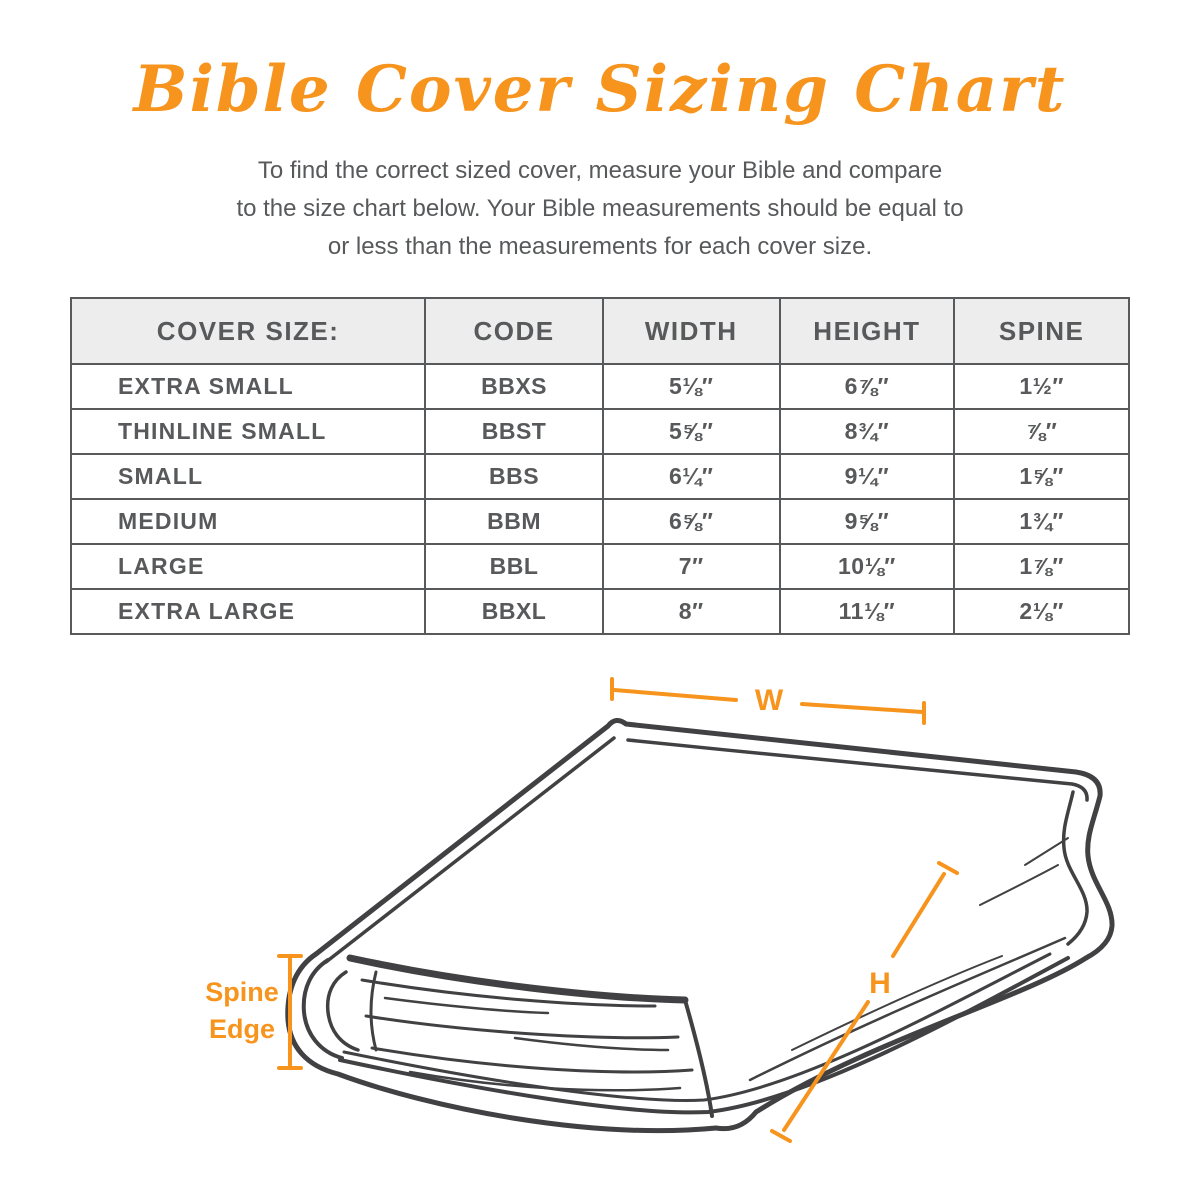 Image resolution: width=1200 pixels, height=1200 pixels. I want to click on cell-height: 8¾″, so click(867, 431).